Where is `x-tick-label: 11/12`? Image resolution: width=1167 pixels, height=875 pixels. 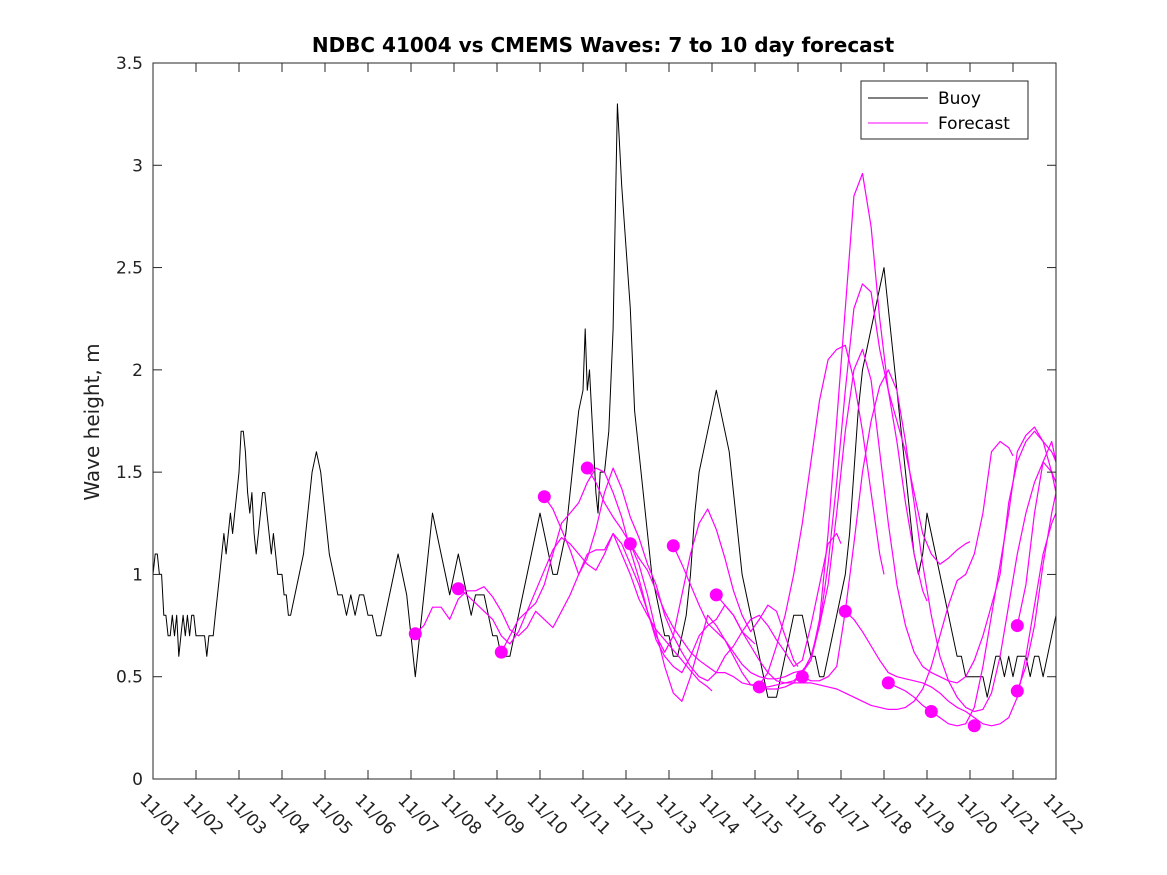
x-tick-label: 11/12 is located at coordinates (632, 814).